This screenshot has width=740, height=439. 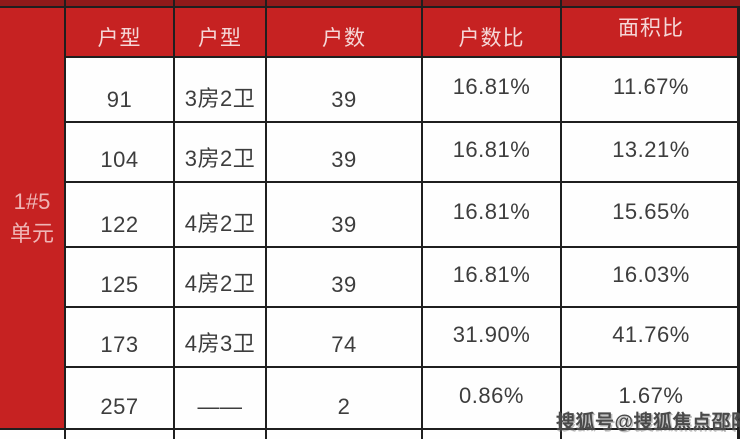 What do you see at coordinates (738, 222) in the screenshot?
I see `table-right-border` at bounding box center [738, 222].